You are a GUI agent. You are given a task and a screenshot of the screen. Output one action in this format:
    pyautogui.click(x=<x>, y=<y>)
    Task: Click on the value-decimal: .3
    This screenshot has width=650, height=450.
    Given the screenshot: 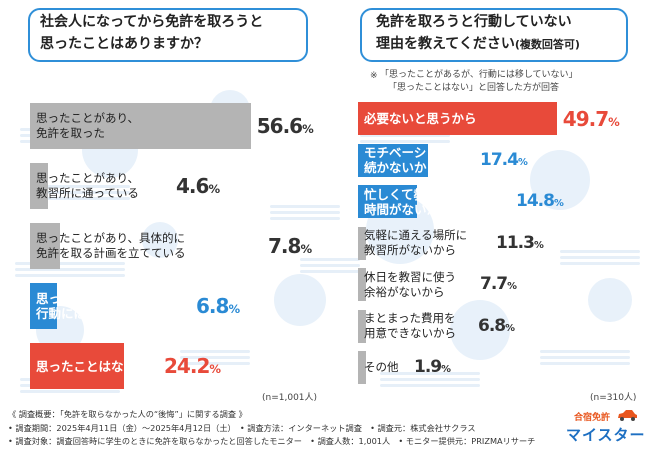 What is the action you would take?
    pyautogui.click(x=526, y=242)
    